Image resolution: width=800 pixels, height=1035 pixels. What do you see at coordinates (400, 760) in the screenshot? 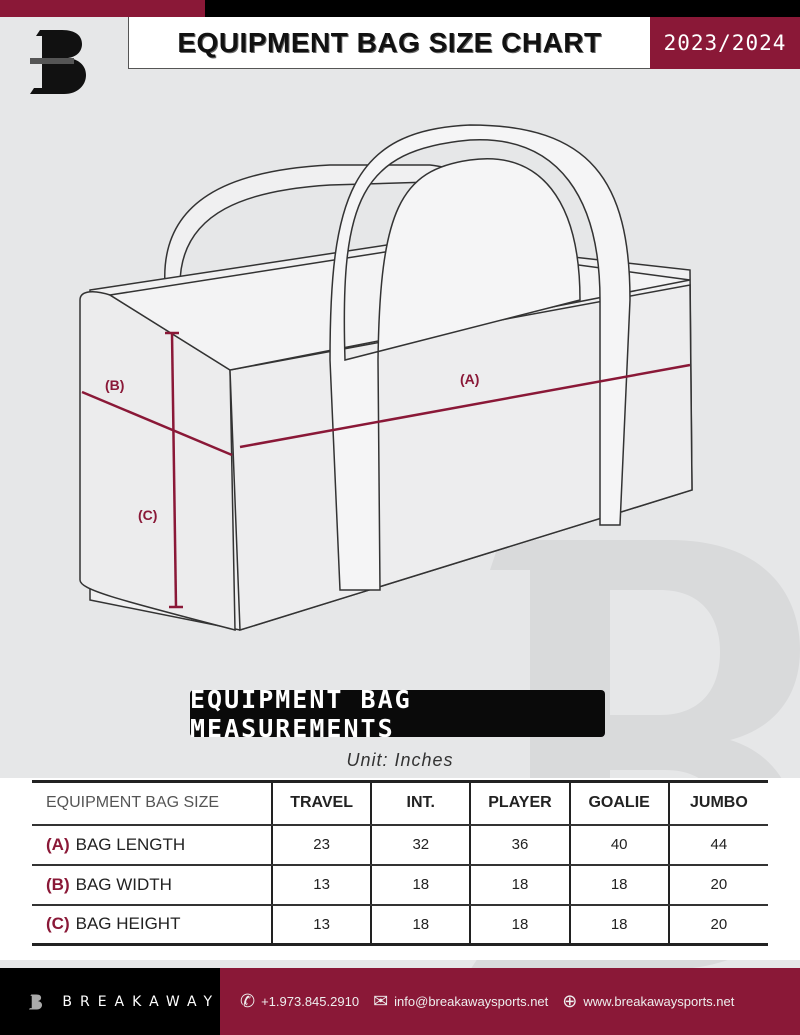
I see `unit-label: Unit: Inches` at bounding box center [400, 760].